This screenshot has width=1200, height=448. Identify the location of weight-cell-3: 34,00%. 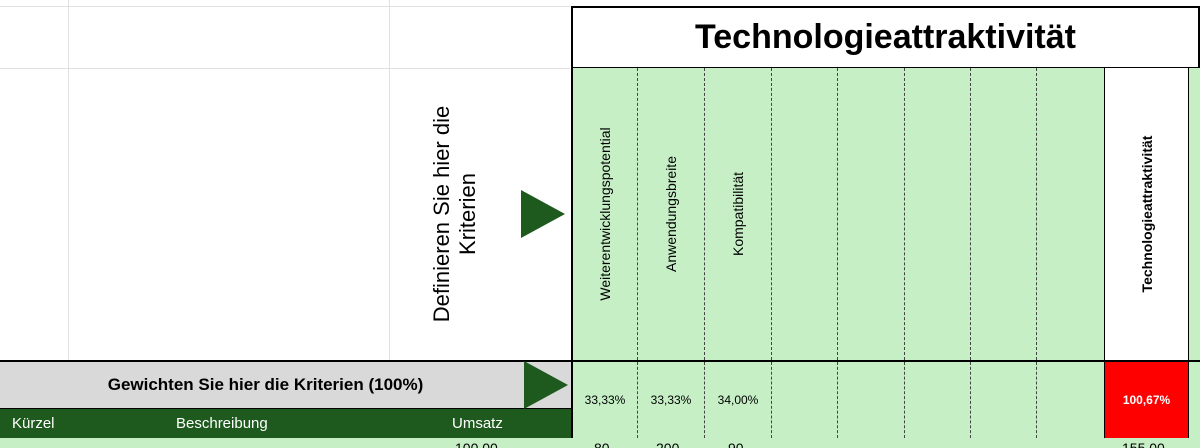
(738, 400).